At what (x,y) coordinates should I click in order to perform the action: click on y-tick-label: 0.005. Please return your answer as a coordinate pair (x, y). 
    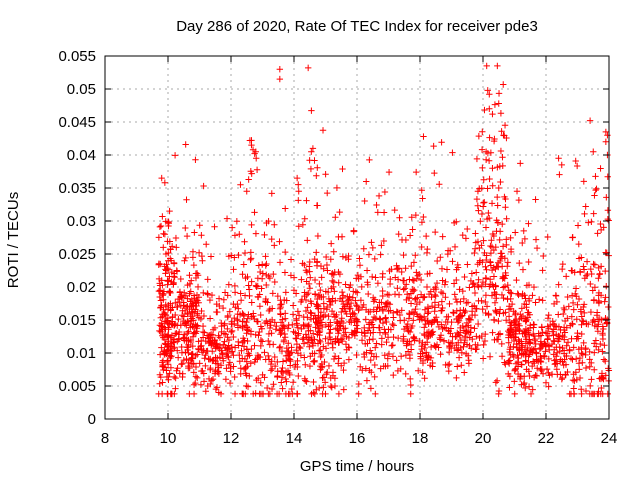
    Looking at the image, I should click on (77, 386).